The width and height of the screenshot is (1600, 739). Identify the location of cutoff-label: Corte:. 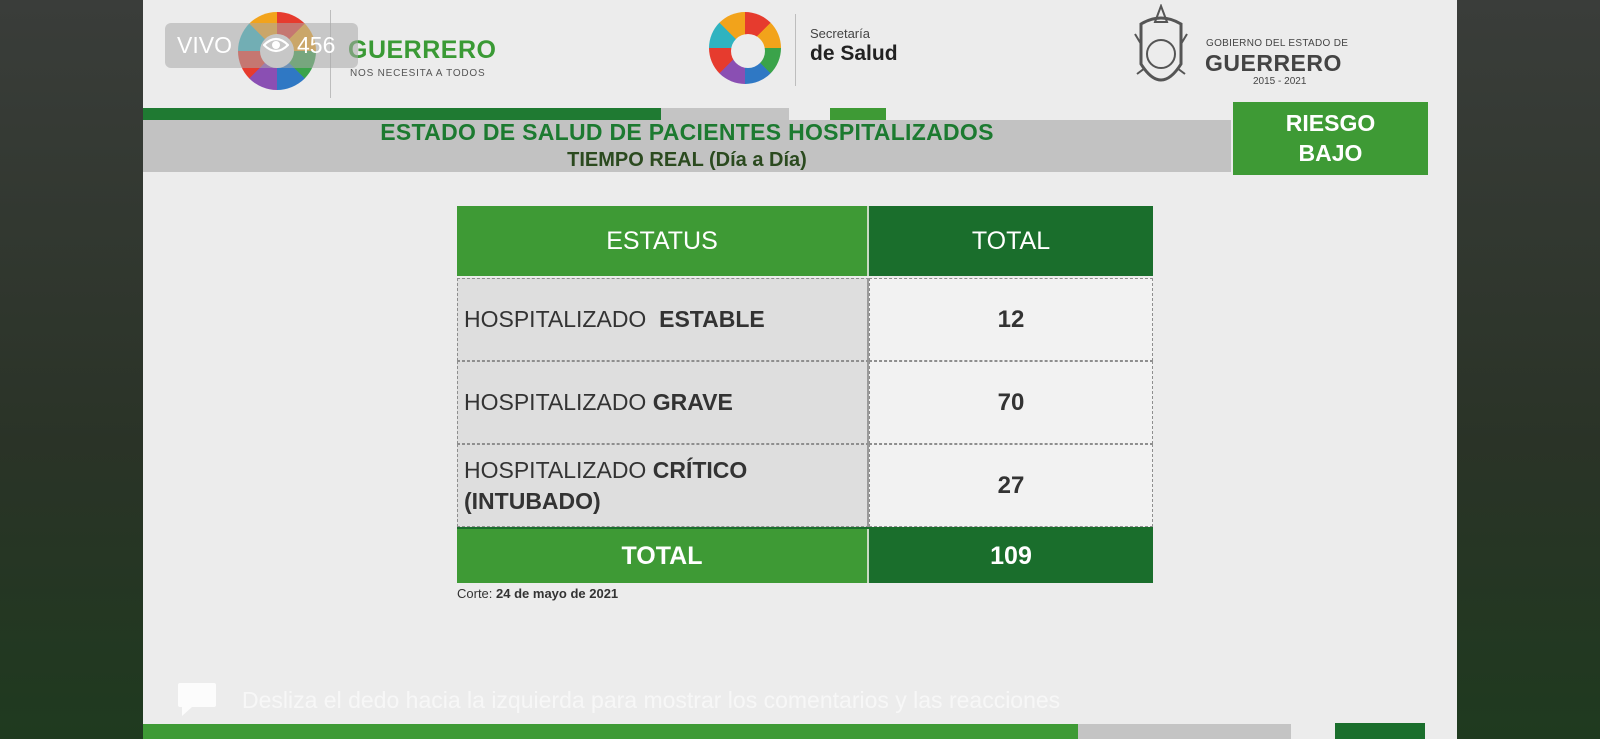
(475, 593).